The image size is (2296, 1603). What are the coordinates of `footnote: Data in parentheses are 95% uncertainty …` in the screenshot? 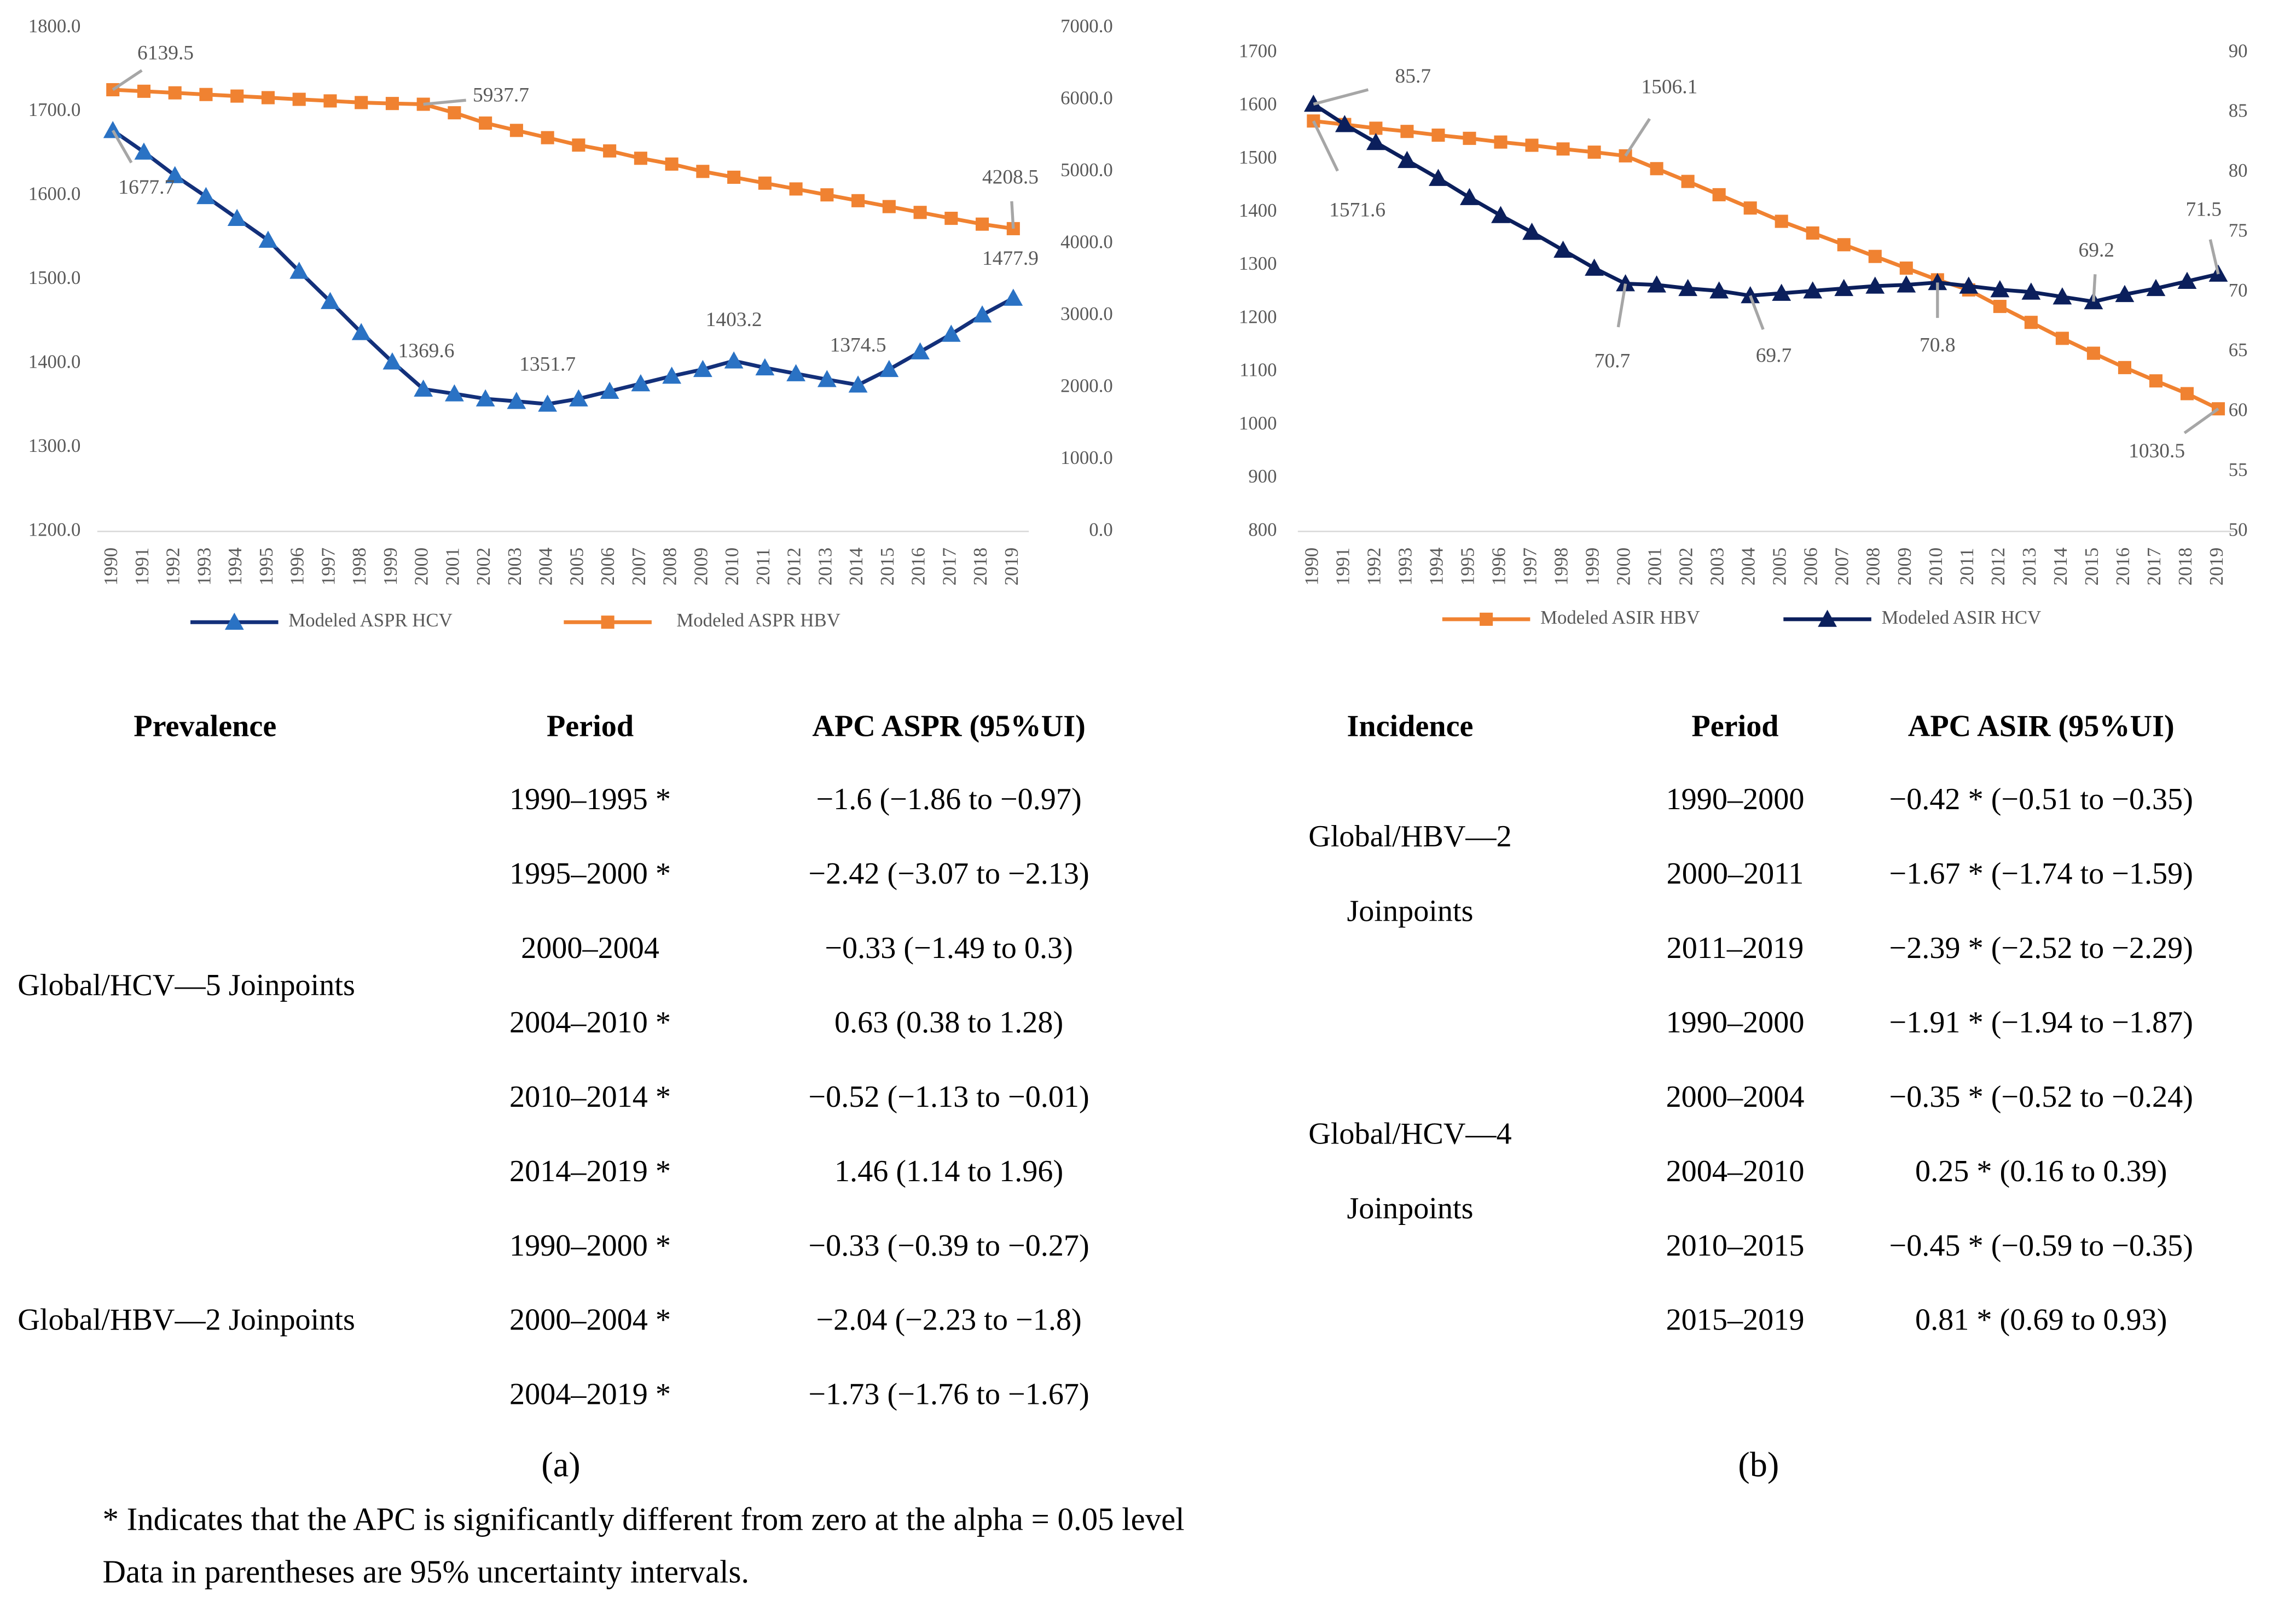 It's located at (425, 1572).